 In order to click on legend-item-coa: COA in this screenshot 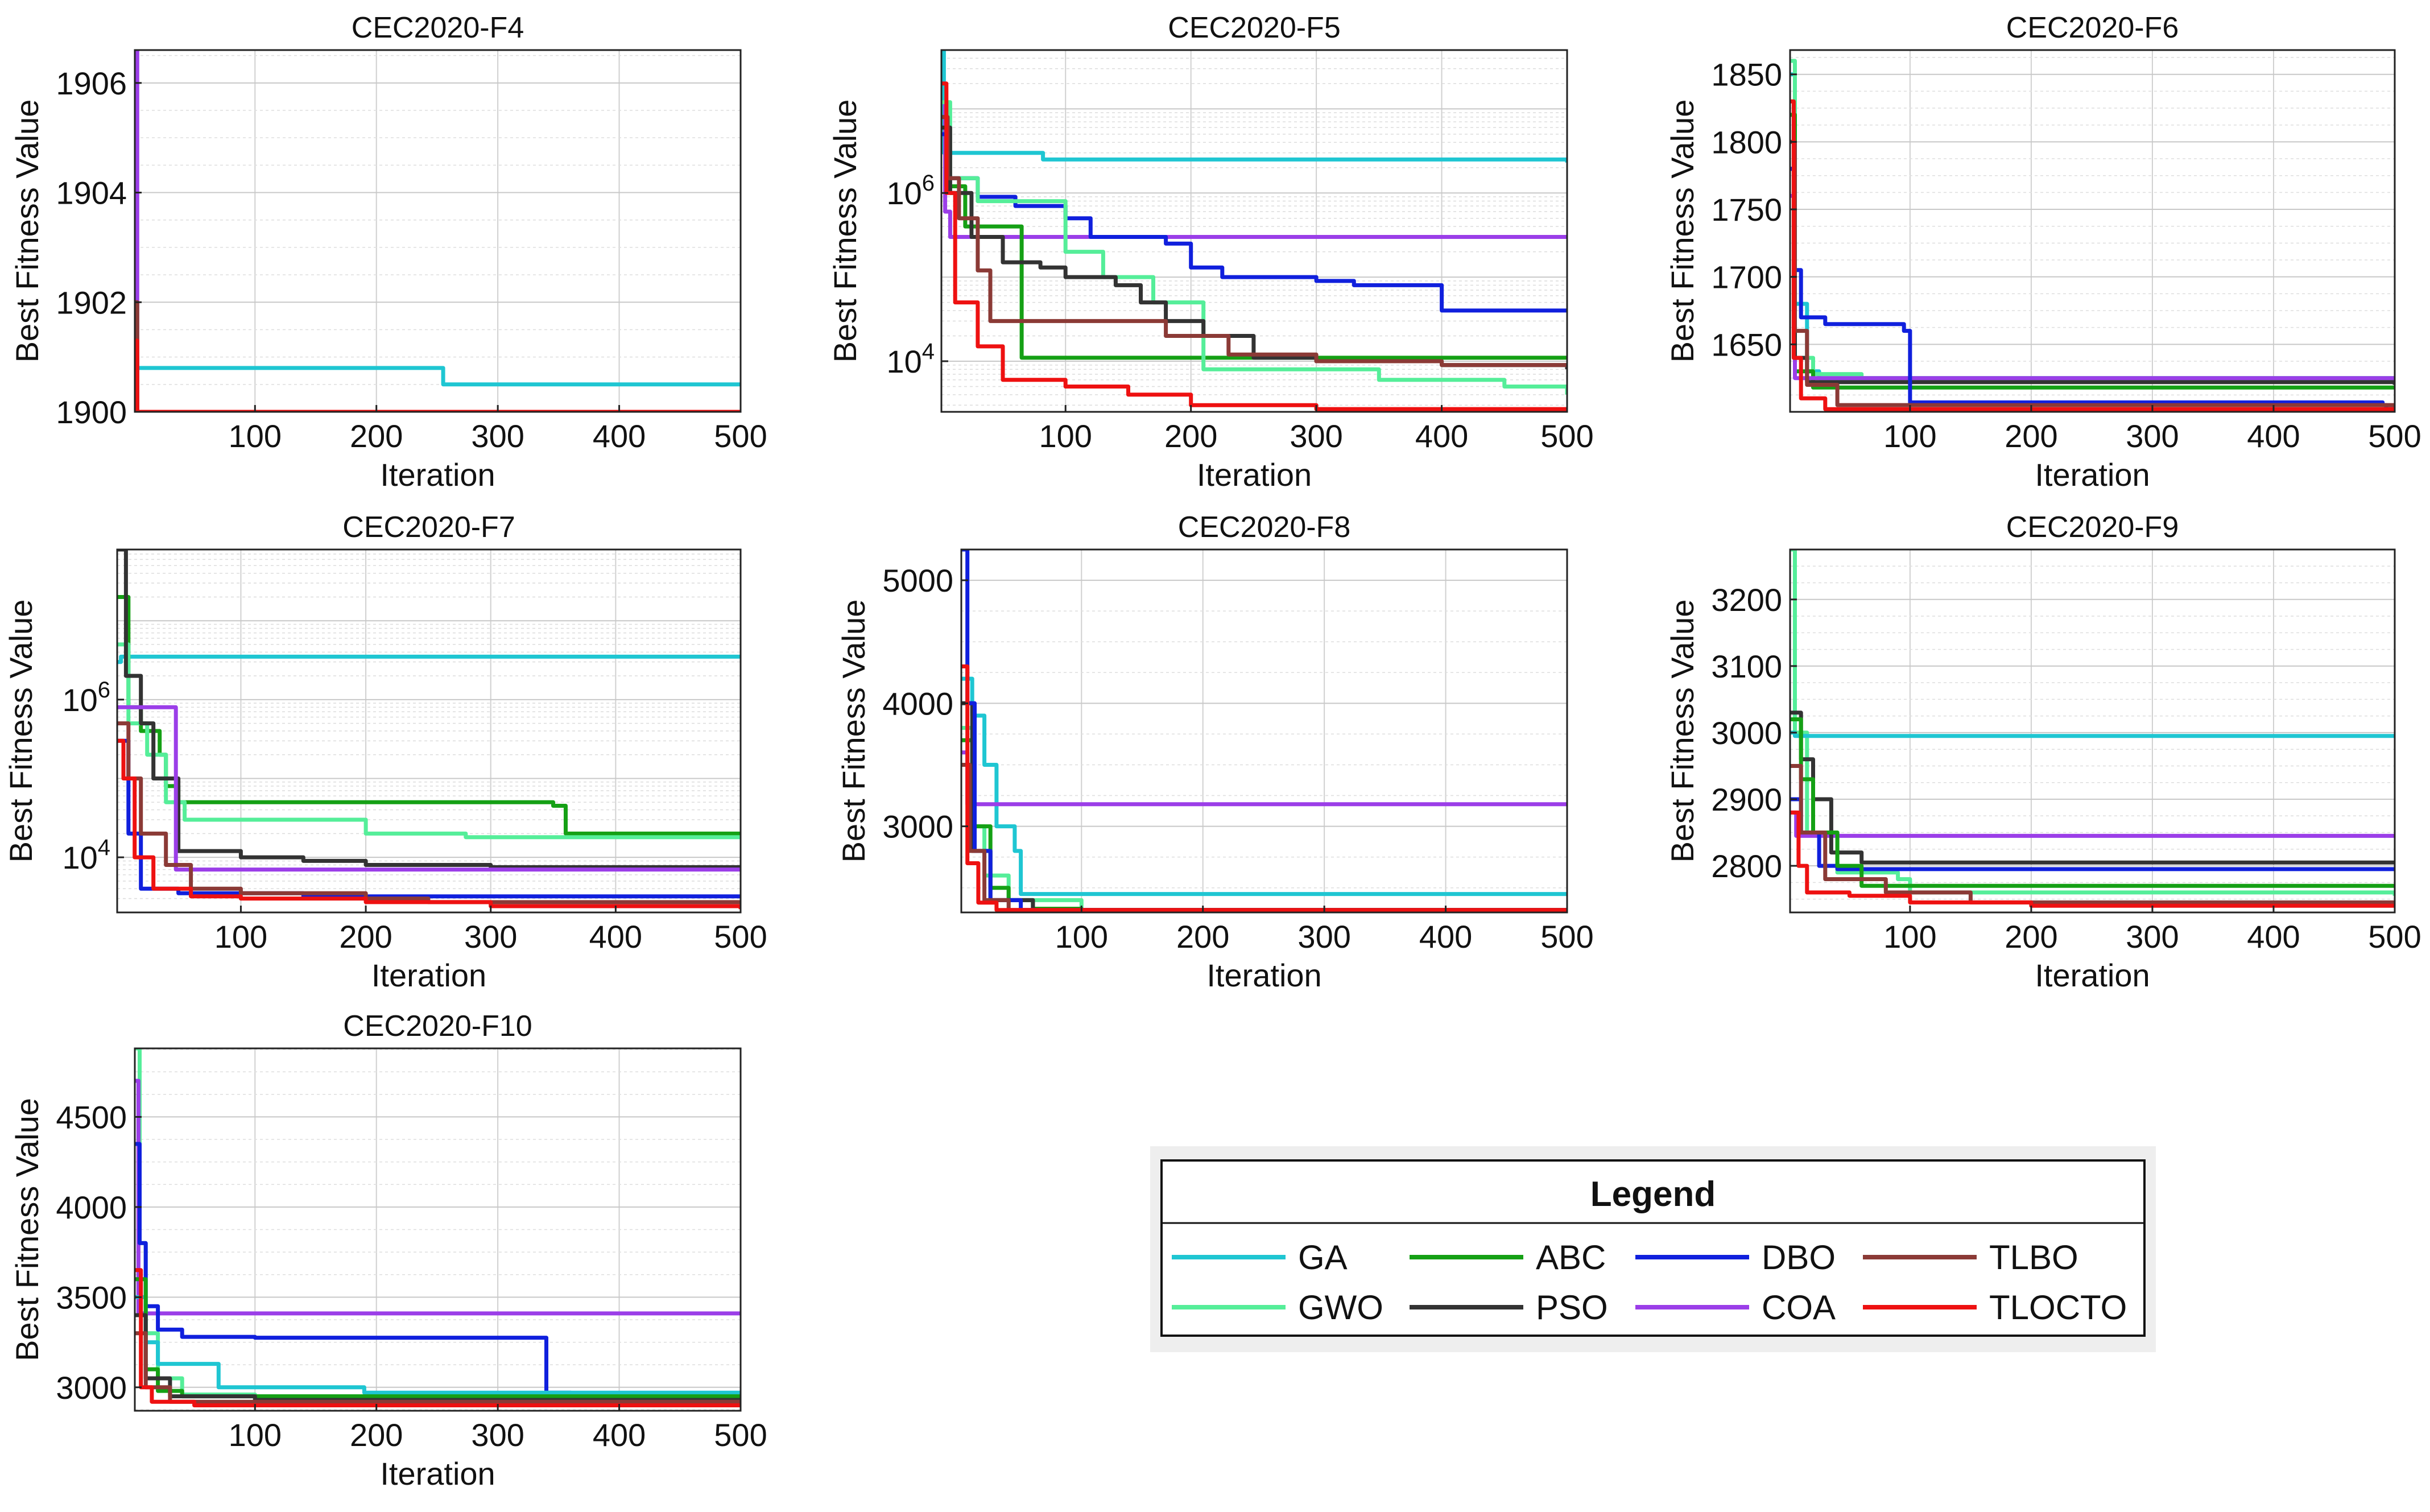, I will do `click(1735, 1307)`.